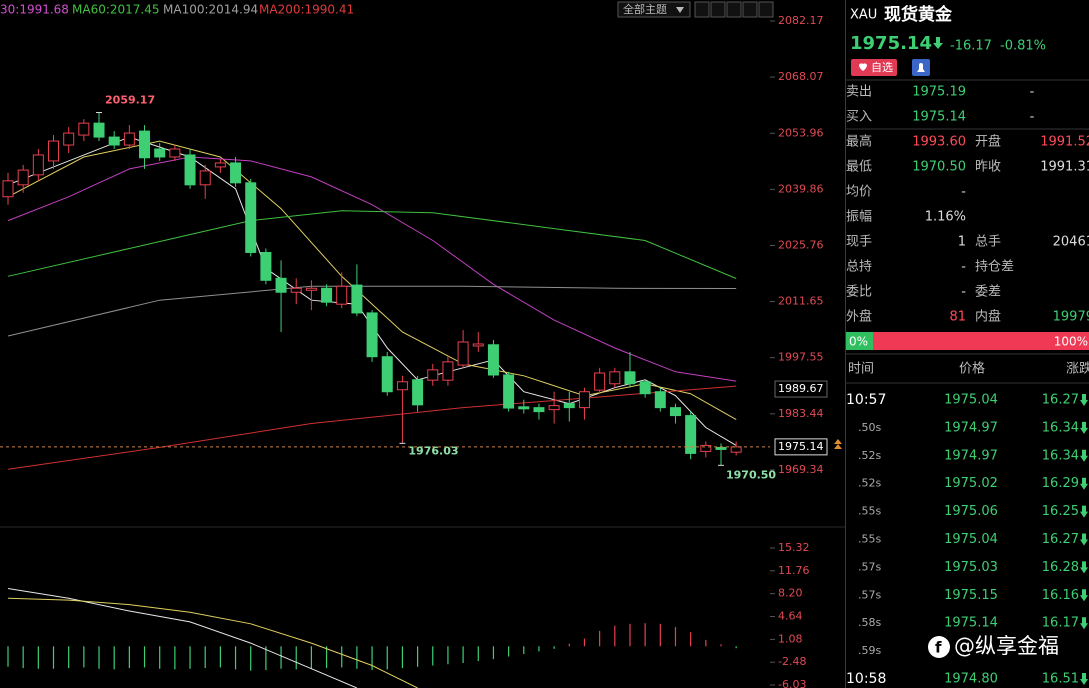  Describe the element at coordinates (988, 142) in the screenshot. I see `field-label: 开盘` at that location.